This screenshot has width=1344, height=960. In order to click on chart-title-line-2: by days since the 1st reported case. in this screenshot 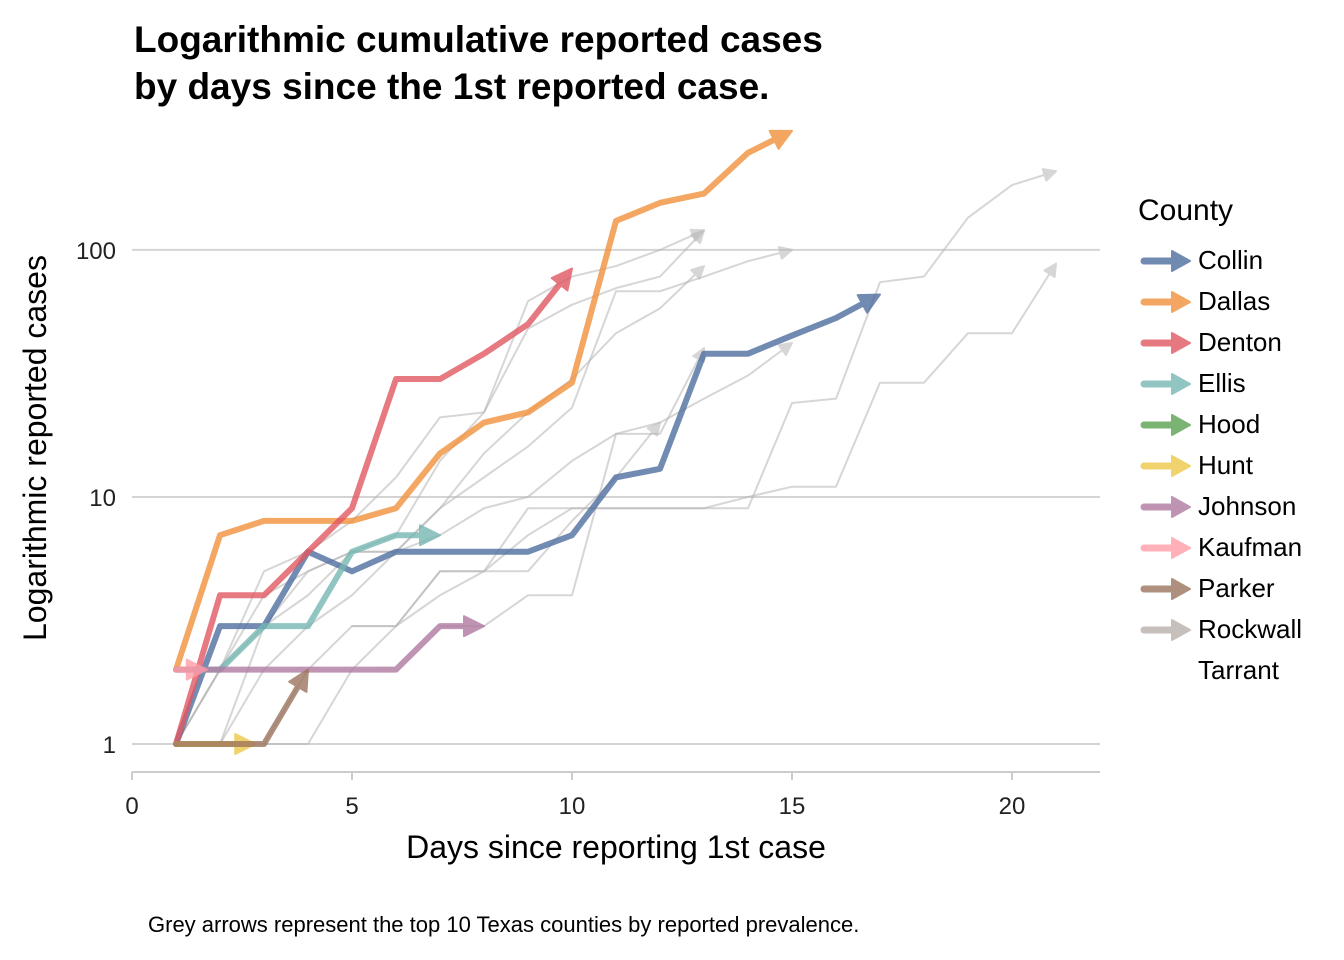, I will do `click(452, 86)`.